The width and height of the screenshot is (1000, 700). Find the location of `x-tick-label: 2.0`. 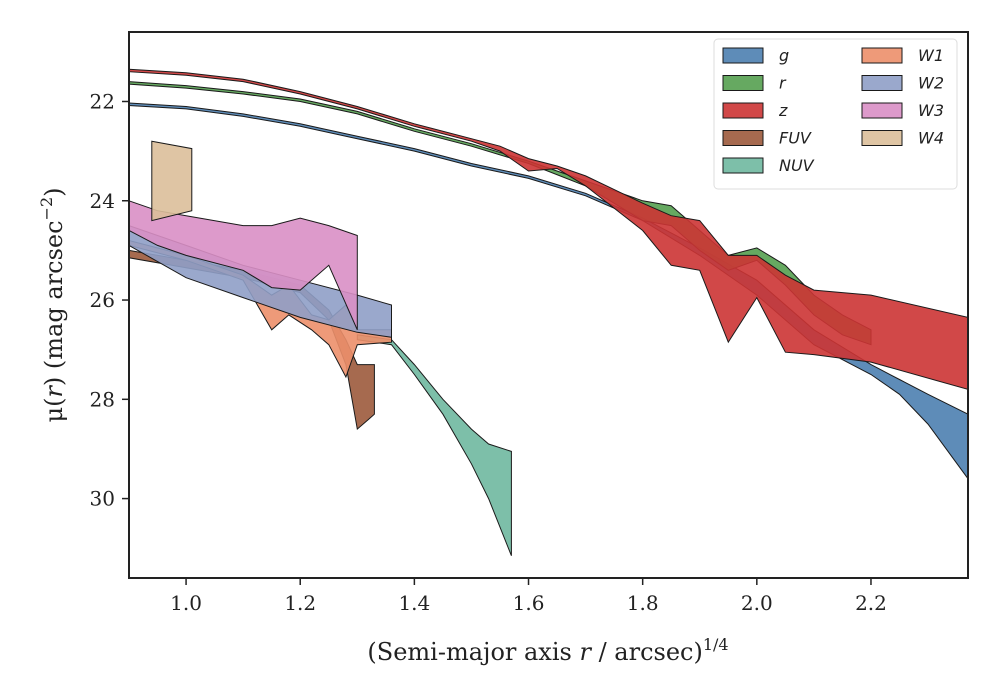

x-tick-label: 2.0 is located at coordinates (757, 603).